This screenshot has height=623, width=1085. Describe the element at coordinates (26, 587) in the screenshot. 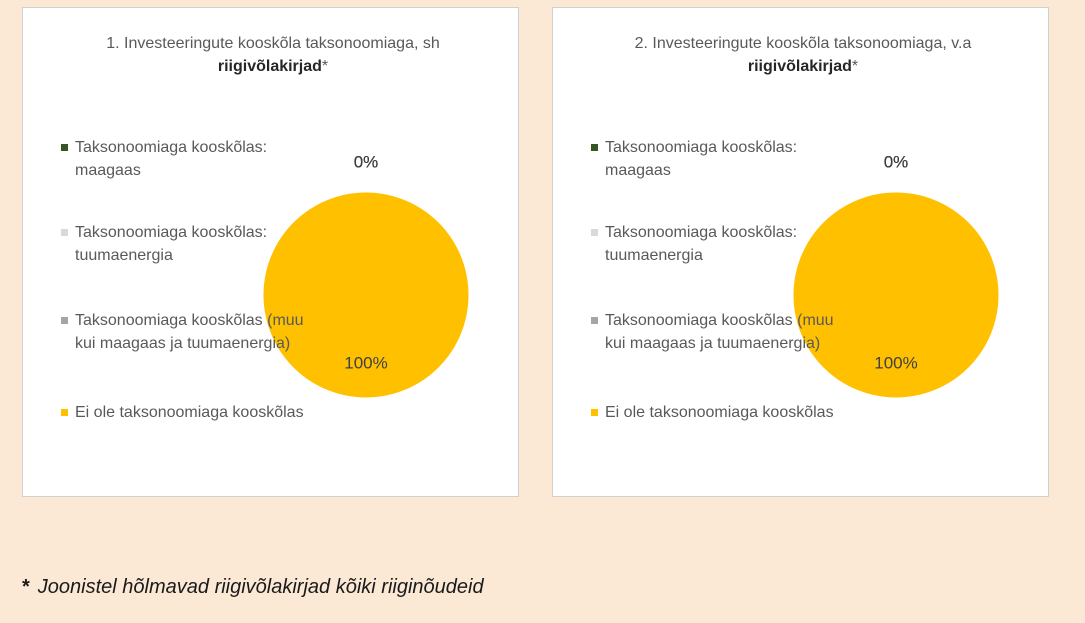

I see `footnote-mark: *` at that location.